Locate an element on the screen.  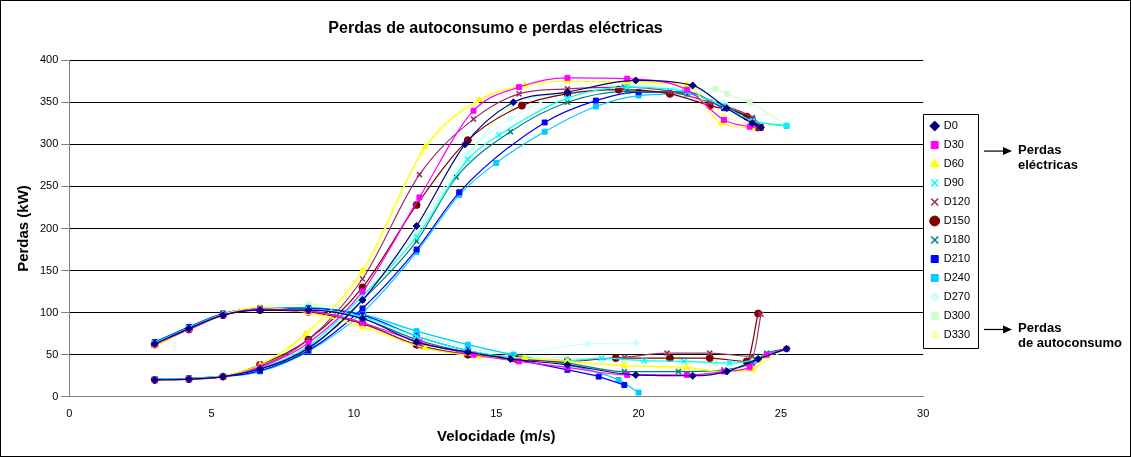
y-tick-label: 100 is located at coordinates (49, 311).